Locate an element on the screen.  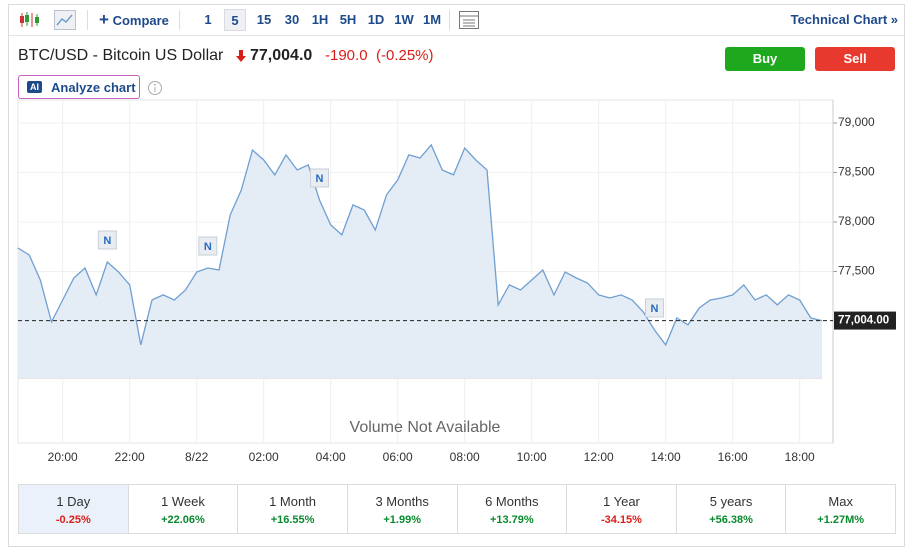
interval-button: 30 is located at coordinates (292, 19).